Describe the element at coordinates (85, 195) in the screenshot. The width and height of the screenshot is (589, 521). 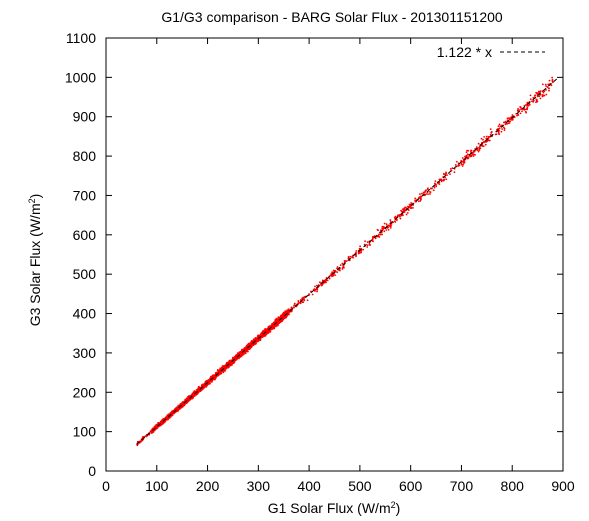
I see `y-tick-label: 700` at that location.